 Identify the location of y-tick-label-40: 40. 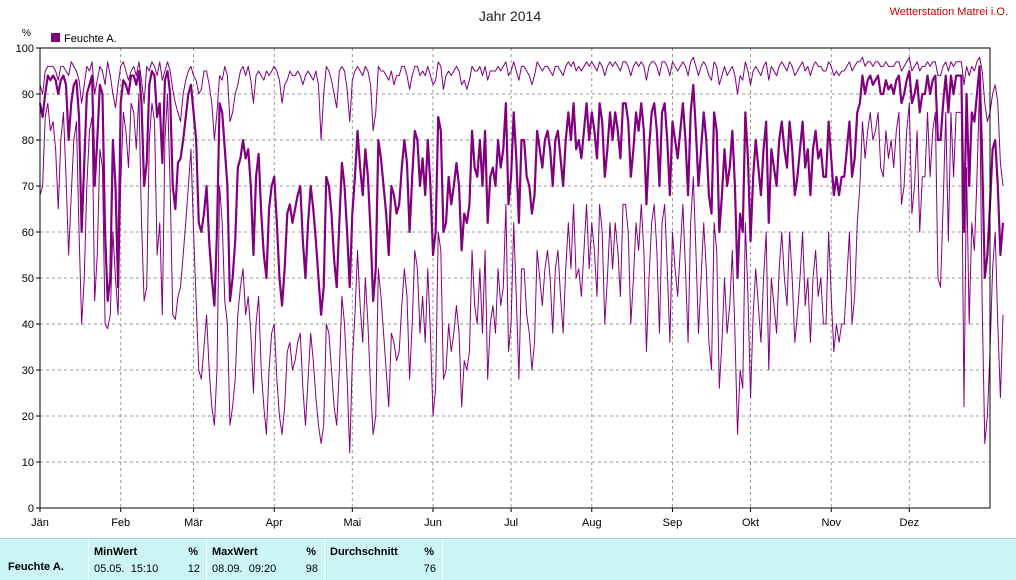
(28, 325).